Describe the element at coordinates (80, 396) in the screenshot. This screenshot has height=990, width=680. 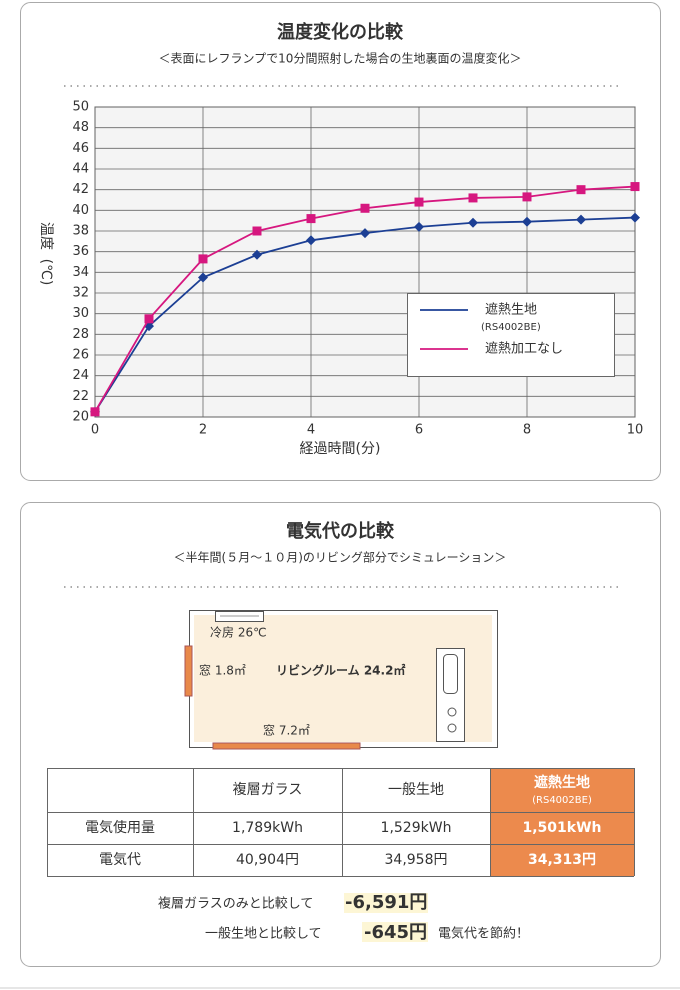
I see `y-tick-label: 22` at that location.